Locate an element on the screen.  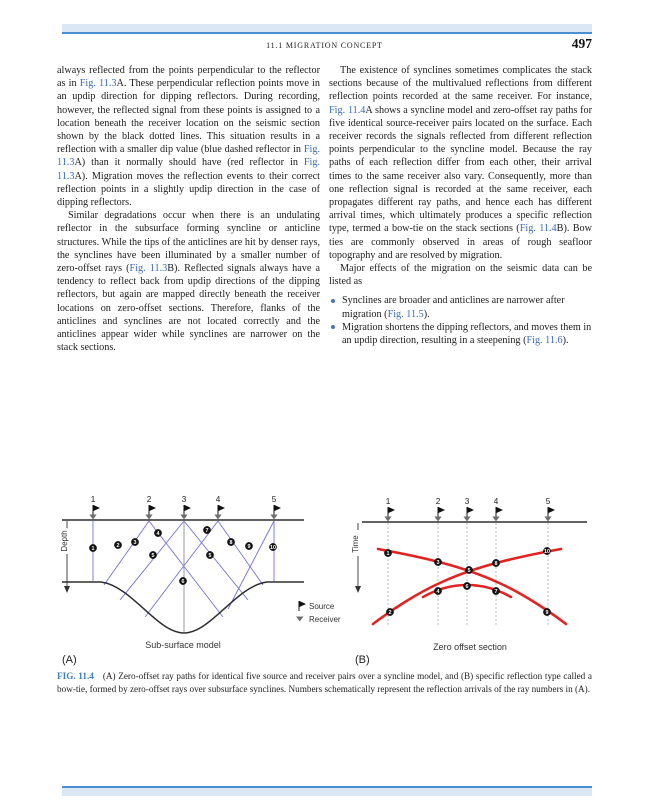
arrival-point: 9 is located at coordinates (547, 612).